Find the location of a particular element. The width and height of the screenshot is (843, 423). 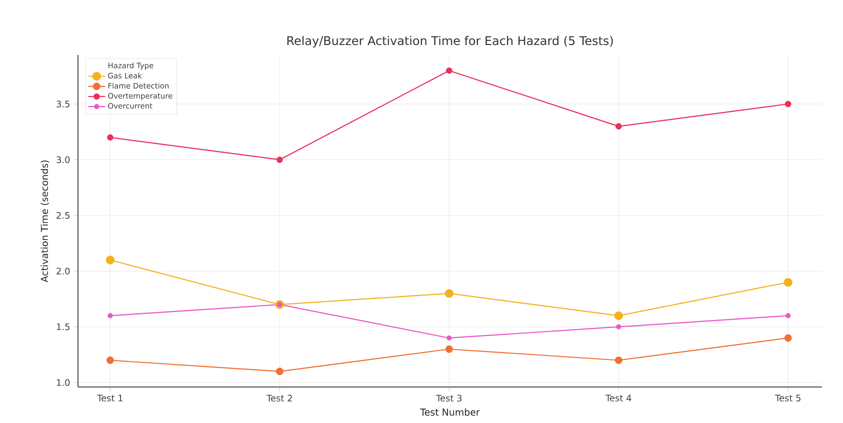

x-axis-title: Test Number is located at coordinates (450, 412).